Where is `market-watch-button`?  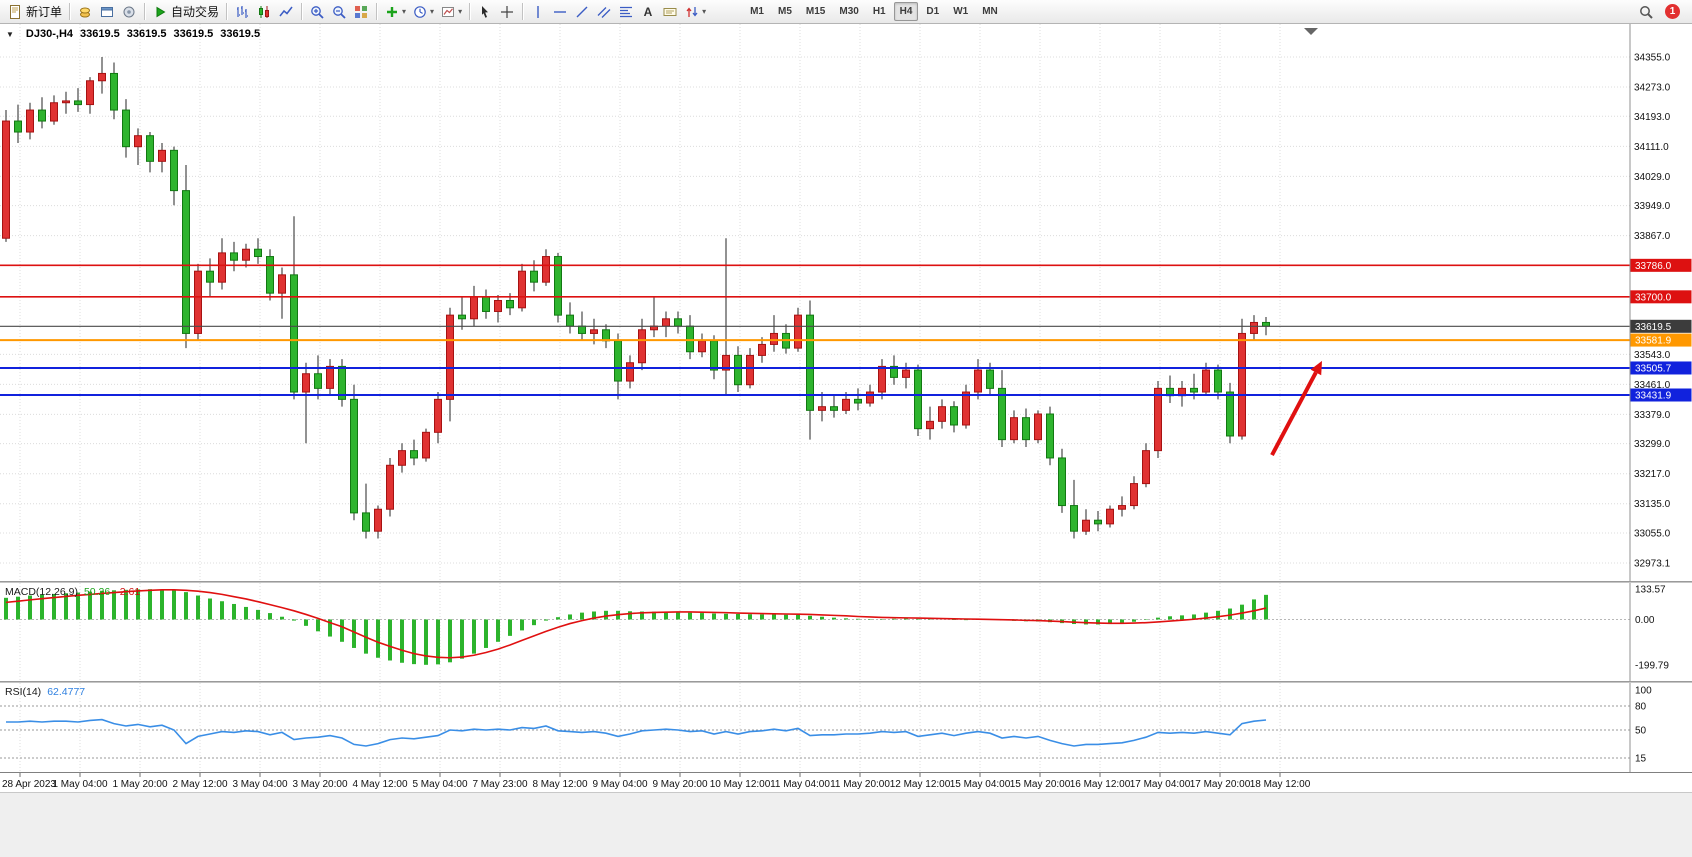
market-watch-button is located at coordinates (85, 12).